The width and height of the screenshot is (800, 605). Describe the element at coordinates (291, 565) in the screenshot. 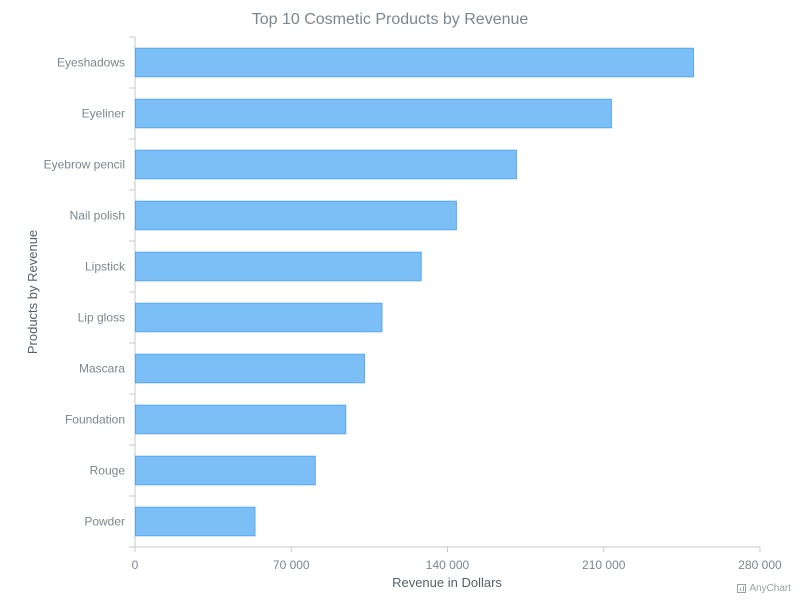

I see `x-tick-label: 70 000` at that location.